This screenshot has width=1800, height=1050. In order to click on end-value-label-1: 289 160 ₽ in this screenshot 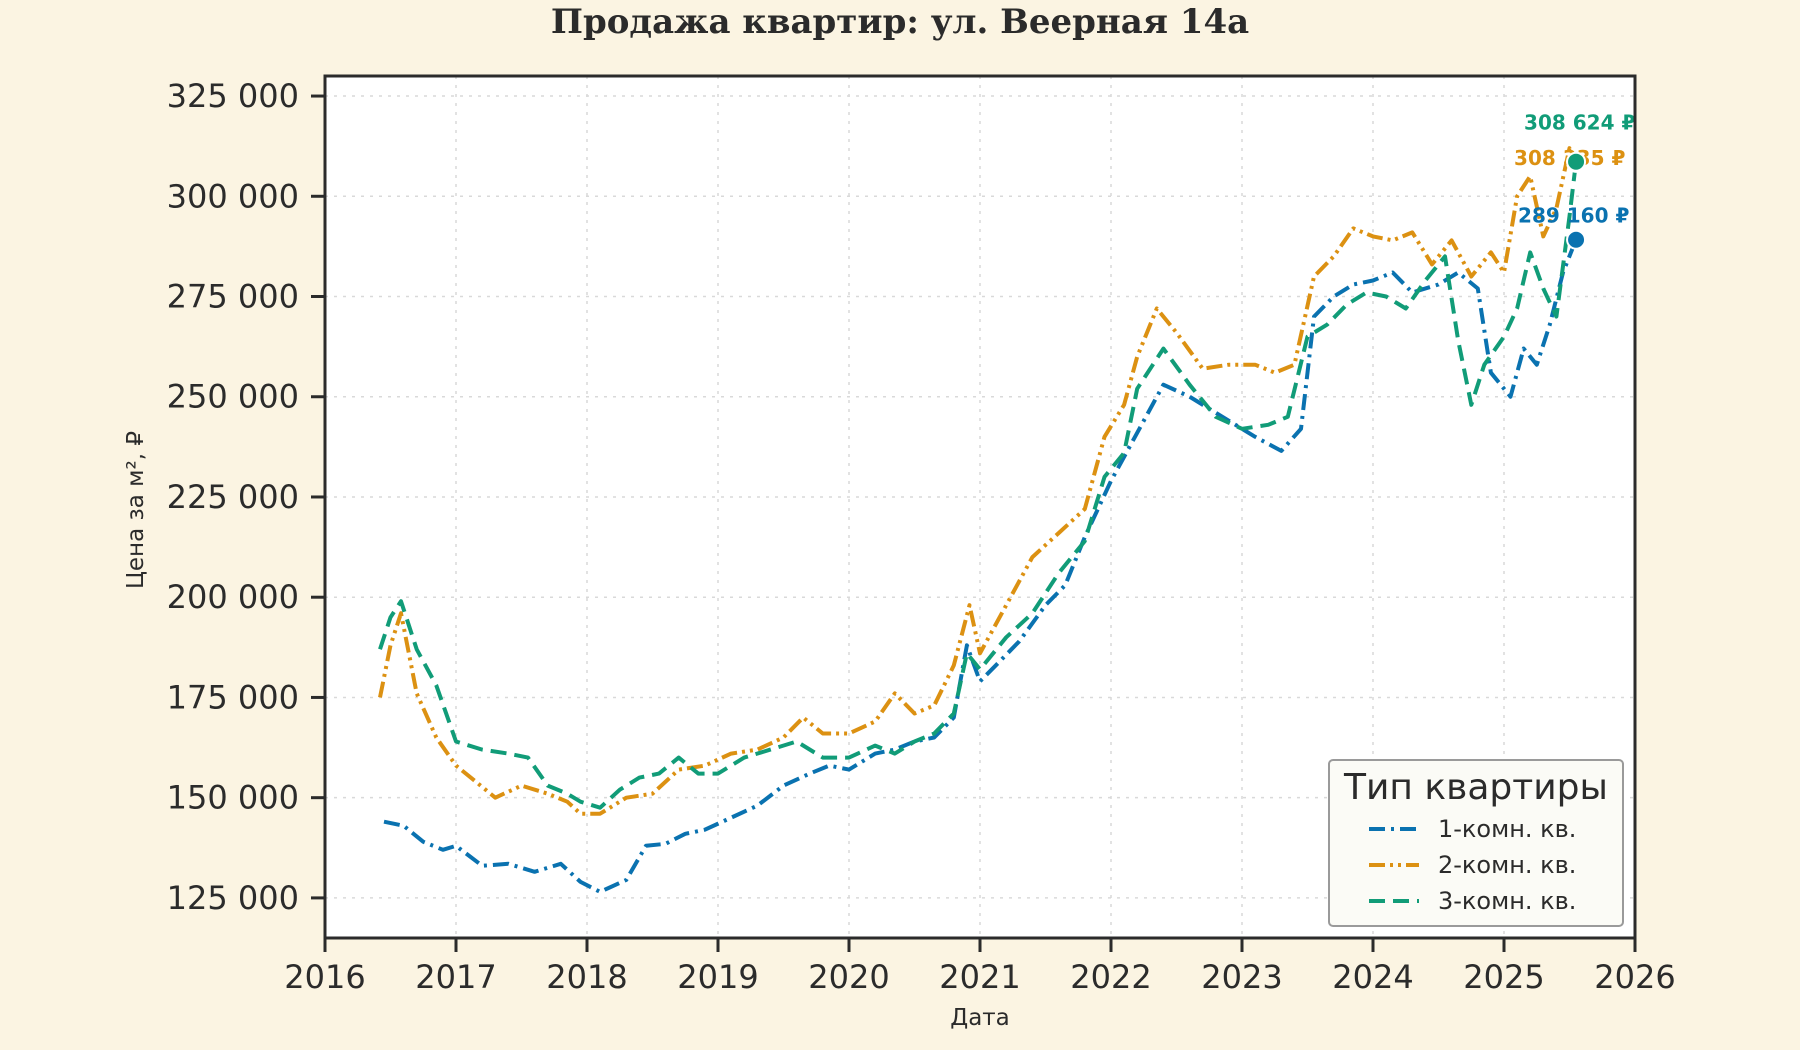, I will do `click(1573, 216)`.